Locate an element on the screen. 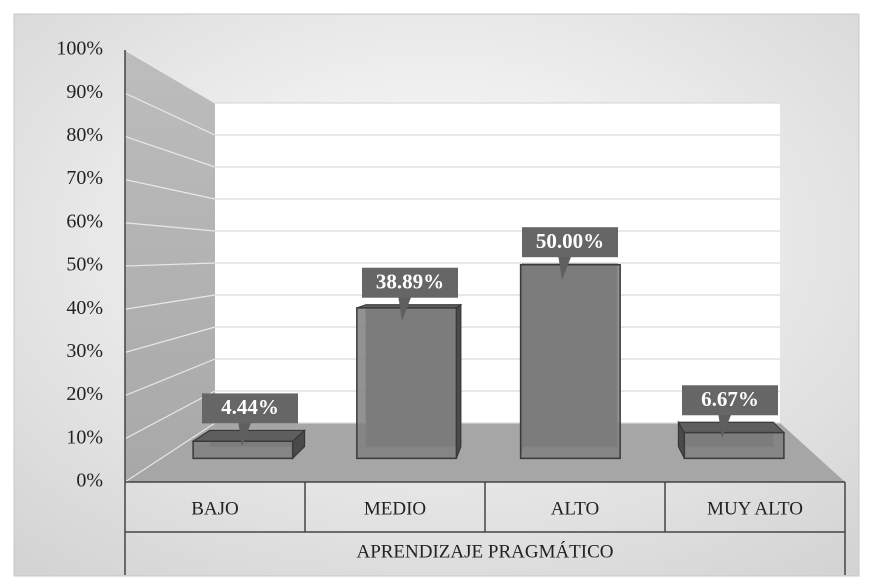 Image resolution: width=873 pixels, height=582 pixels. y-tick-label: 40% is located at coordinates (84, 308).